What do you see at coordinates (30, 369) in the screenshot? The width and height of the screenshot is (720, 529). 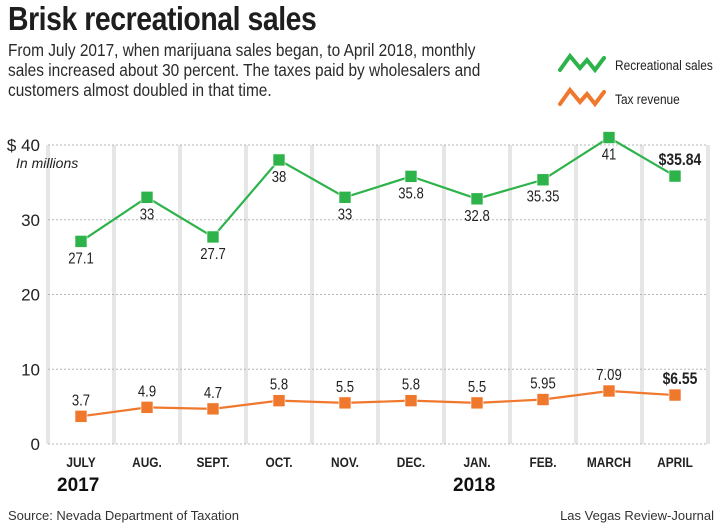 I see `y-tick-label: 10` at bounding box center [30, 369].